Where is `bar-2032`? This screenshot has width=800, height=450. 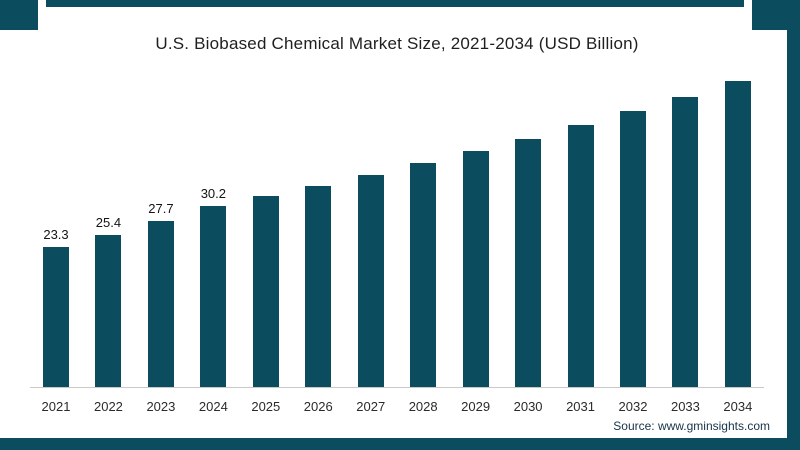
bar-2032 is located at coordinates (632, 249).